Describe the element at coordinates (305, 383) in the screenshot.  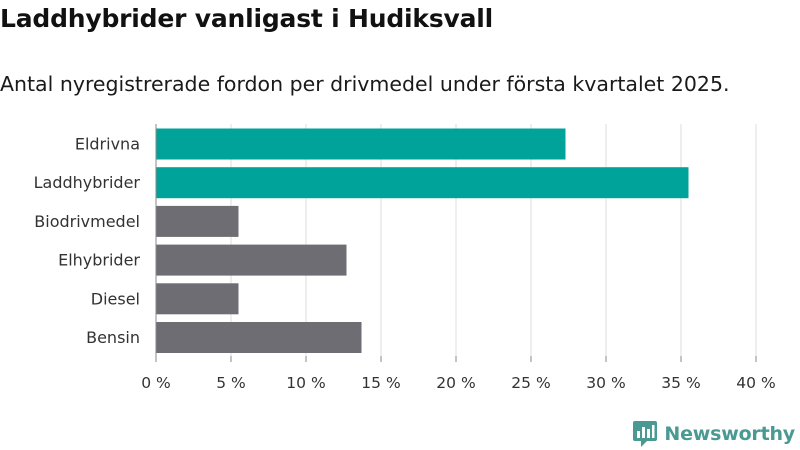
I see `x-tick-label: 10 %` at that location.